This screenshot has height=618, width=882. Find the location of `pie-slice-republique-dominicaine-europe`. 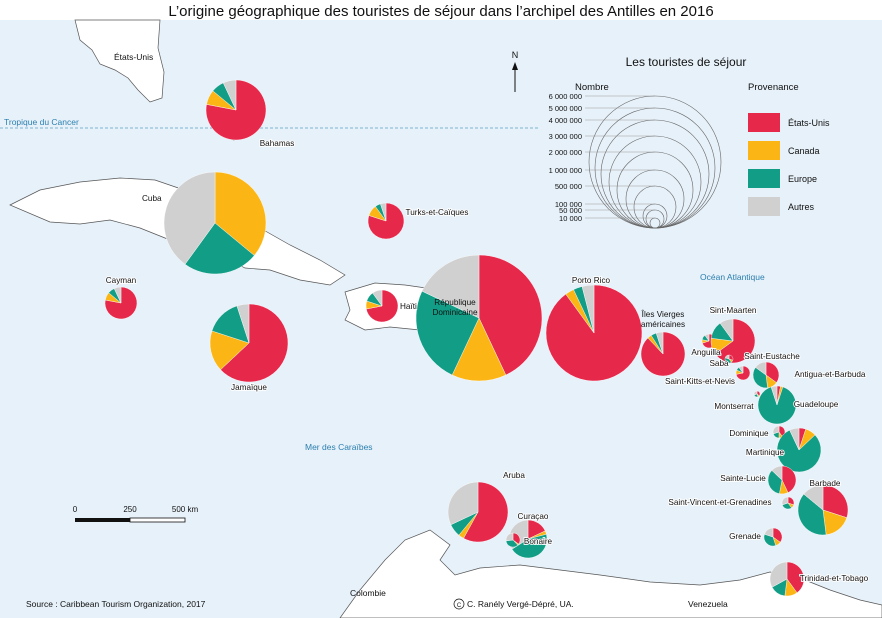

pie-slice-republique-dominicaine-europe is located at coordinates (447, 333).